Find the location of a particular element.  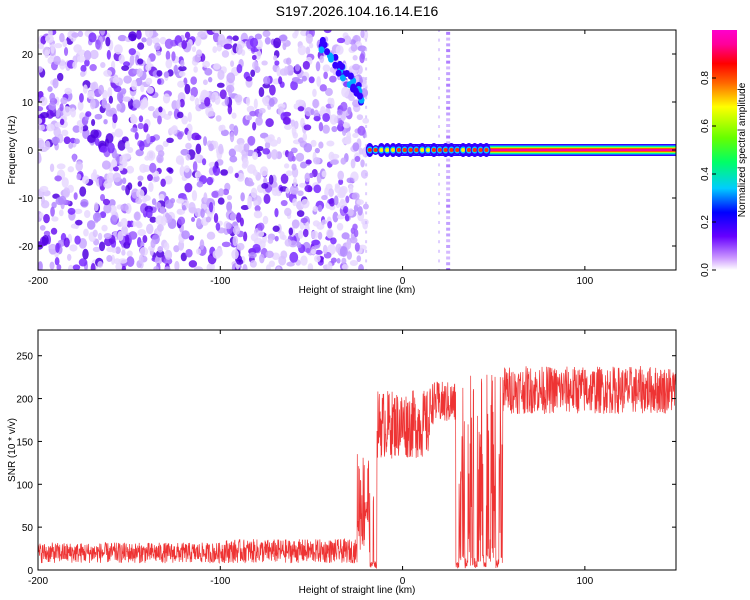

spectrogram-x-tick-label: 0 is located at coordinates (403, 281).